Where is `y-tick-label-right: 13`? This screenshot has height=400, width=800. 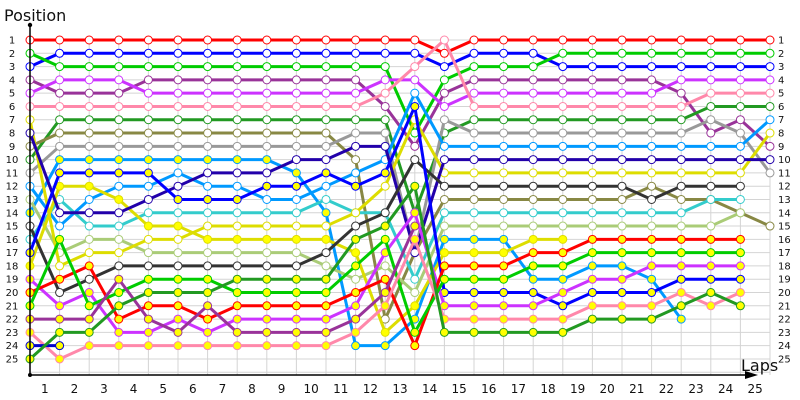
y-tick-label-right: 13 is located at coordinates (784, 200).